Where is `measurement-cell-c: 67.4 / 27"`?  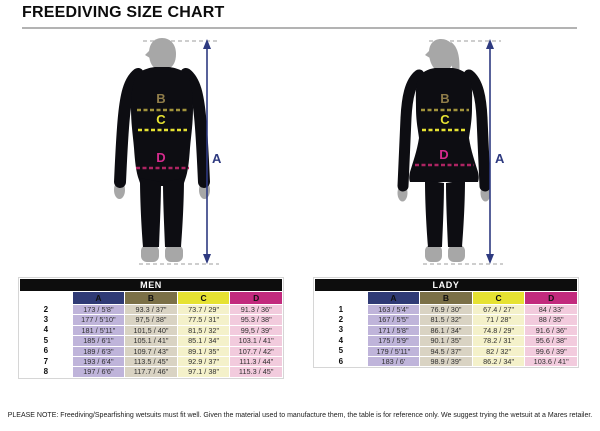
measurement-cell-c: 67.4 / 27" is located at coordinates (498, 310).